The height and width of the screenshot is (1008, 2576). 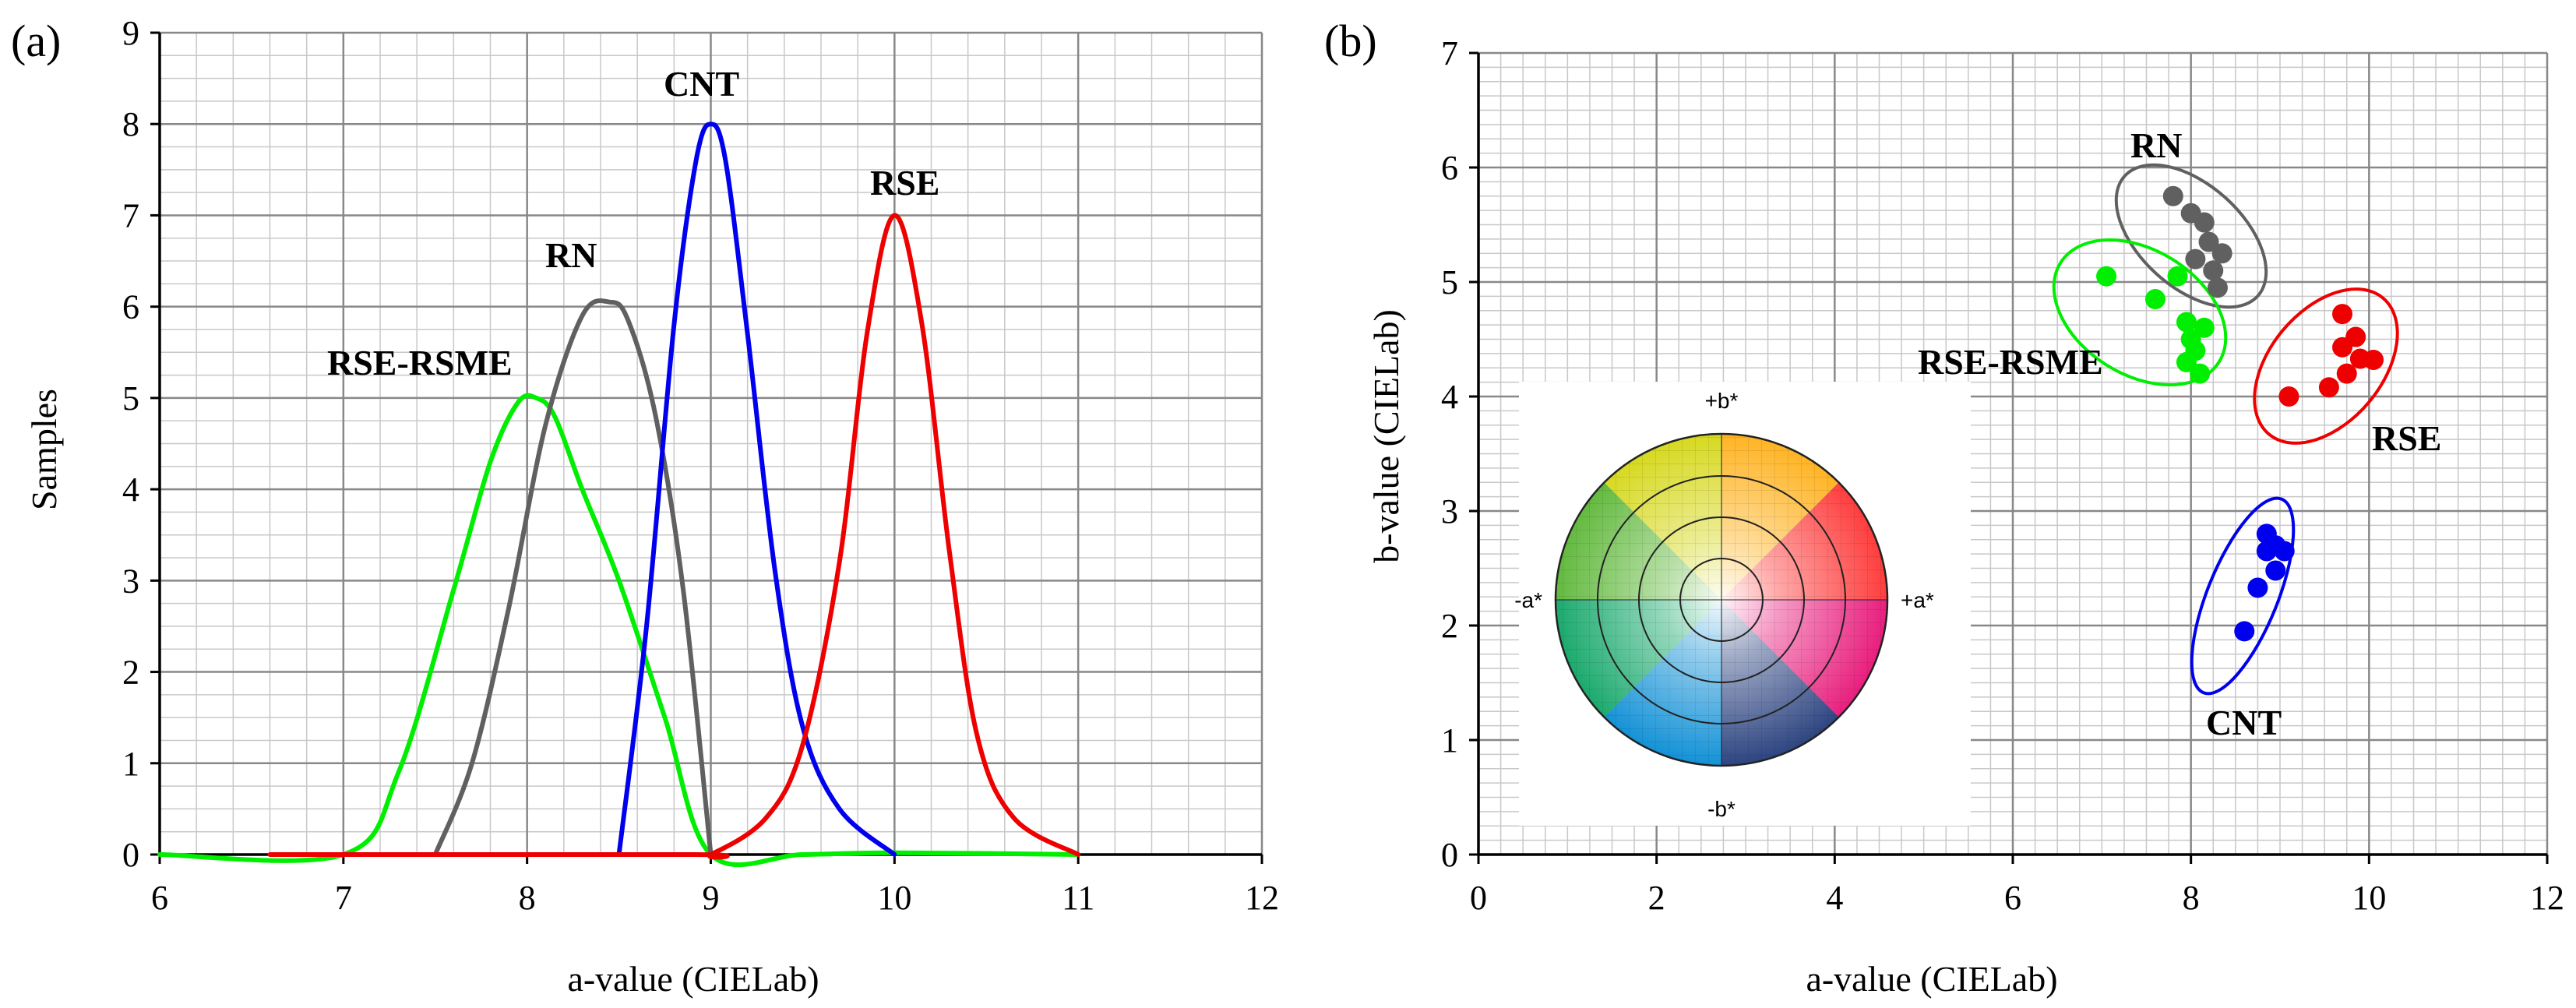 What do you see at coordinates (2191, 236) in the screenshot?
I see `cluster-ellipse-rn` at bounding box center [2191, 236].